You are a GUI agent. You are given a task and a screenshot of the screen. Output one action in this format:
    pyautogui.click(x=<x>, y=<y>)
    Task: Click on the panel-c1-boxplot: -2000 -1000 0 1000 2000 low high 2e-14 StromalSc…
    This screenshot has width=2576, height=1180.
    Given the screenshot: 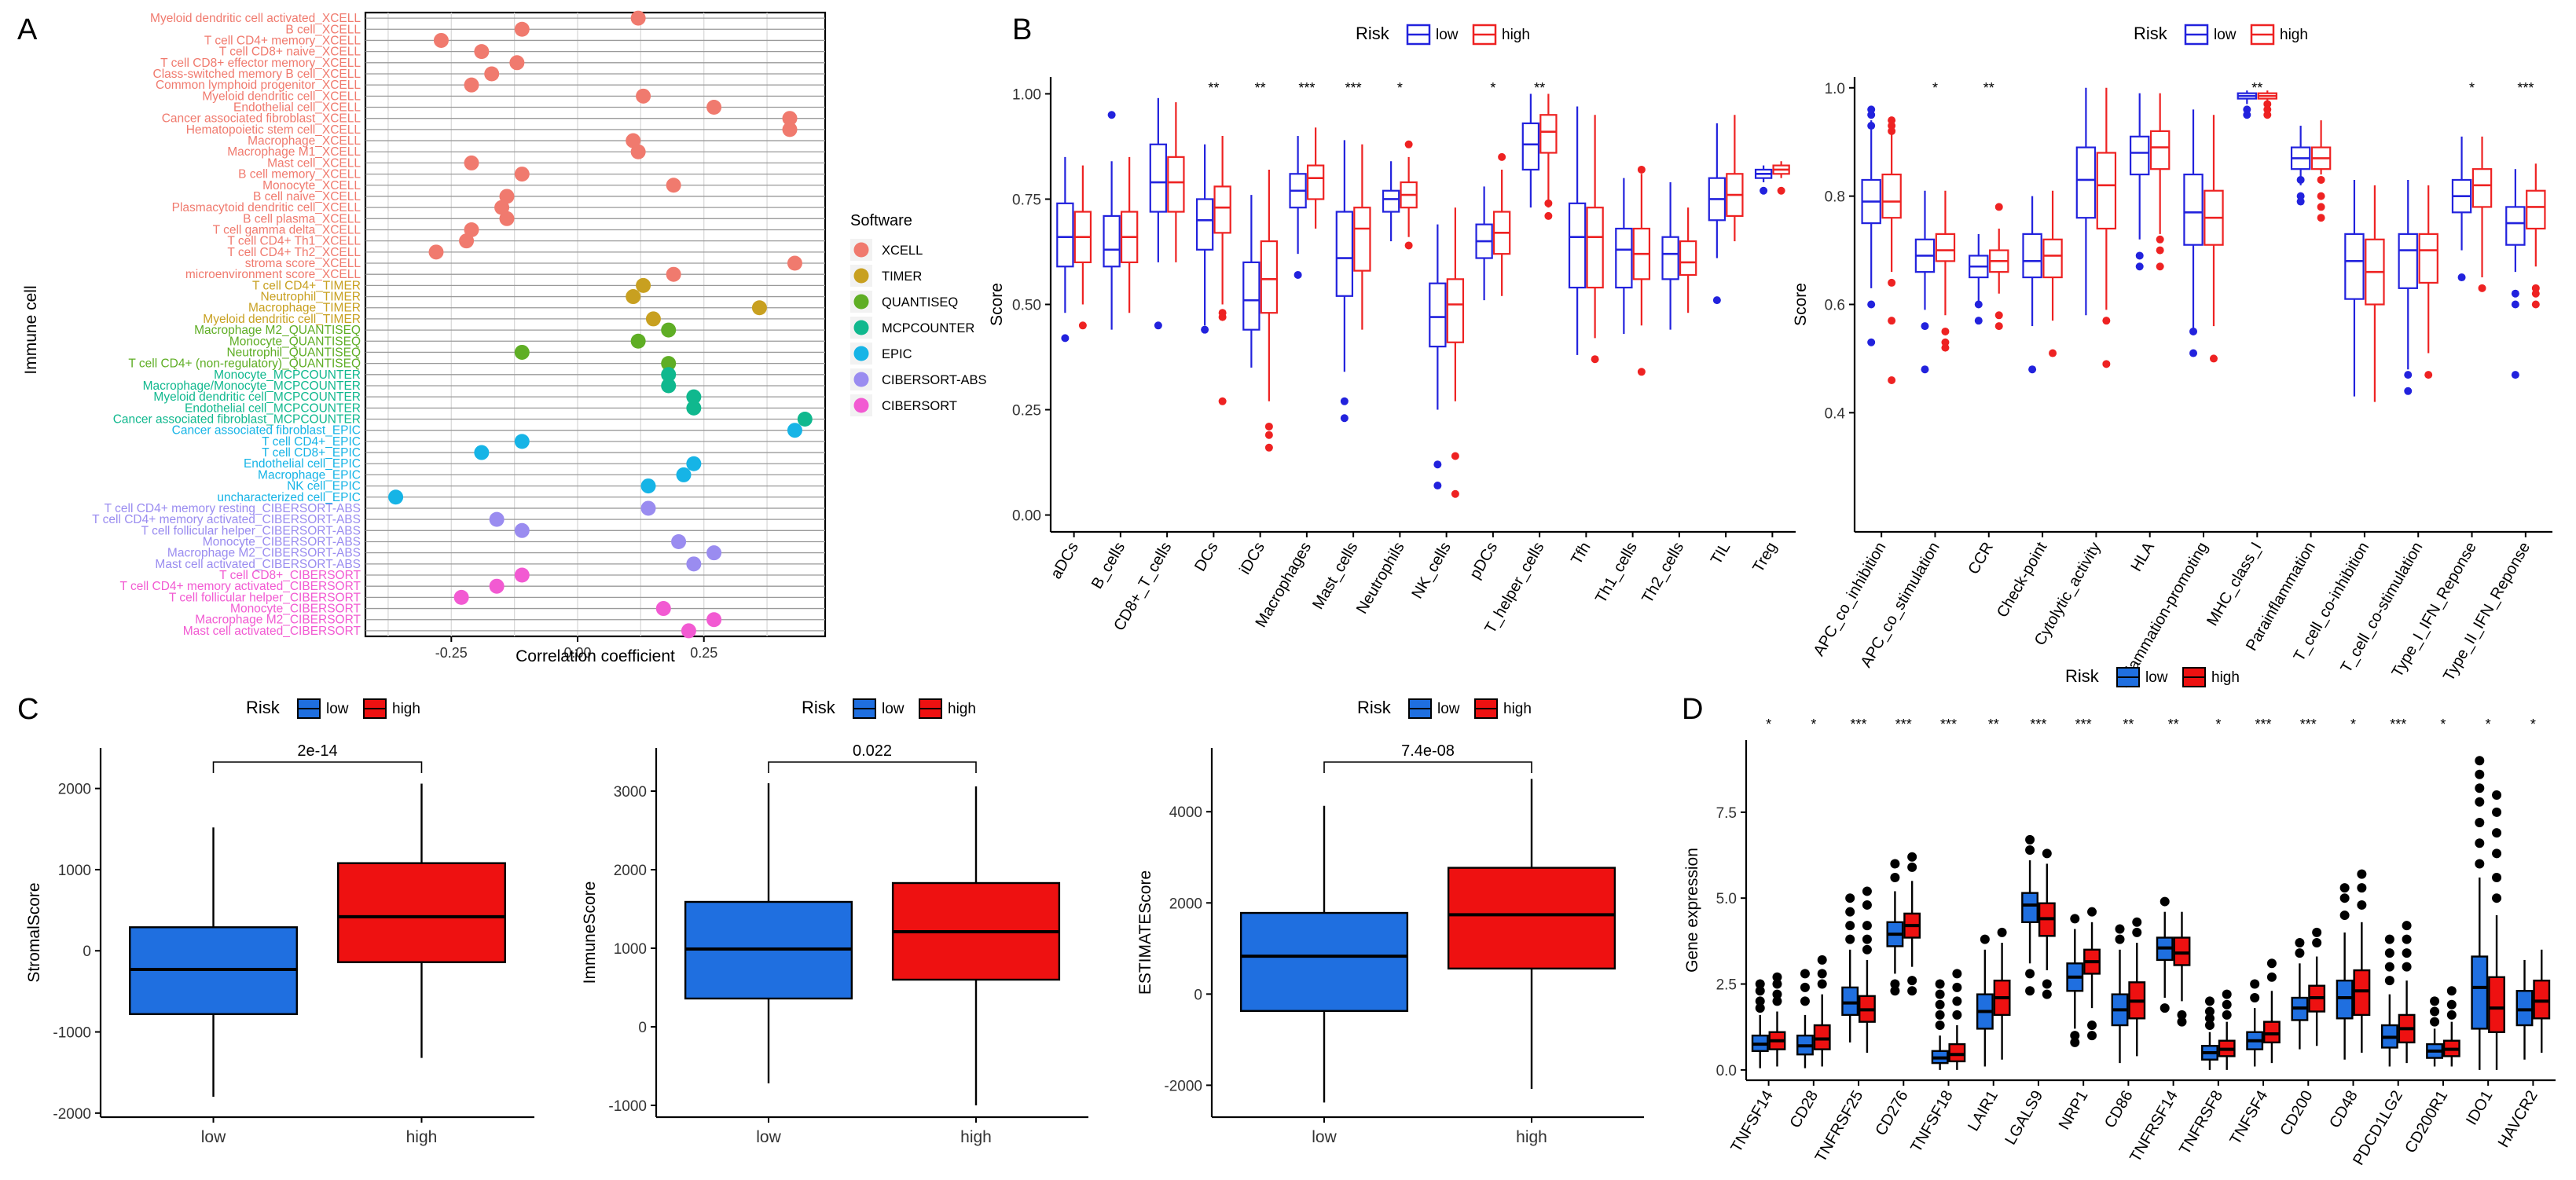 What is the action you would take?
    pyautogui.click(x=279, y=922)
    